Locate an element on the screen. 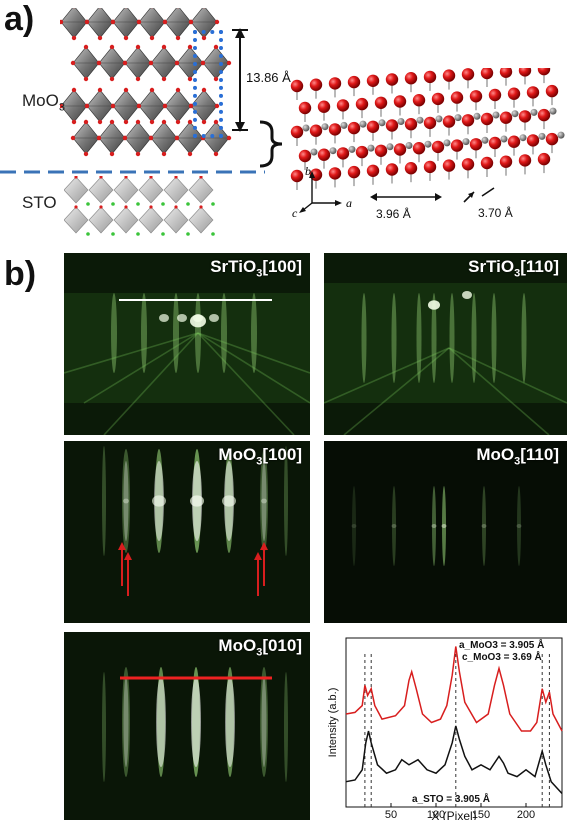 The height and width of the screenshot is (825, 567). panel-b-label: b) is located at coordinates (20, 274).